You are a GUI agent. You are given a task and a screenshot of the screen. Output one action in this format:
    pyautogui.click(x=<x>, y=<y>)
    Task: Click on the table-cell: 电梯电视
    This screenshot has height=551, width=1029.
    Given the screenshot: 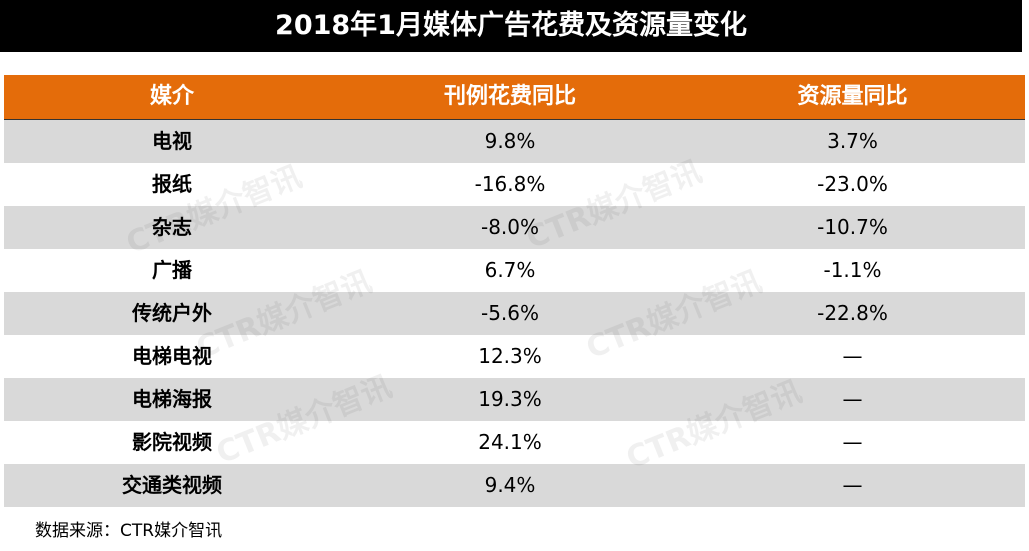 What is the action you would take?
    pyautogui.click(x=172, y=356)
    